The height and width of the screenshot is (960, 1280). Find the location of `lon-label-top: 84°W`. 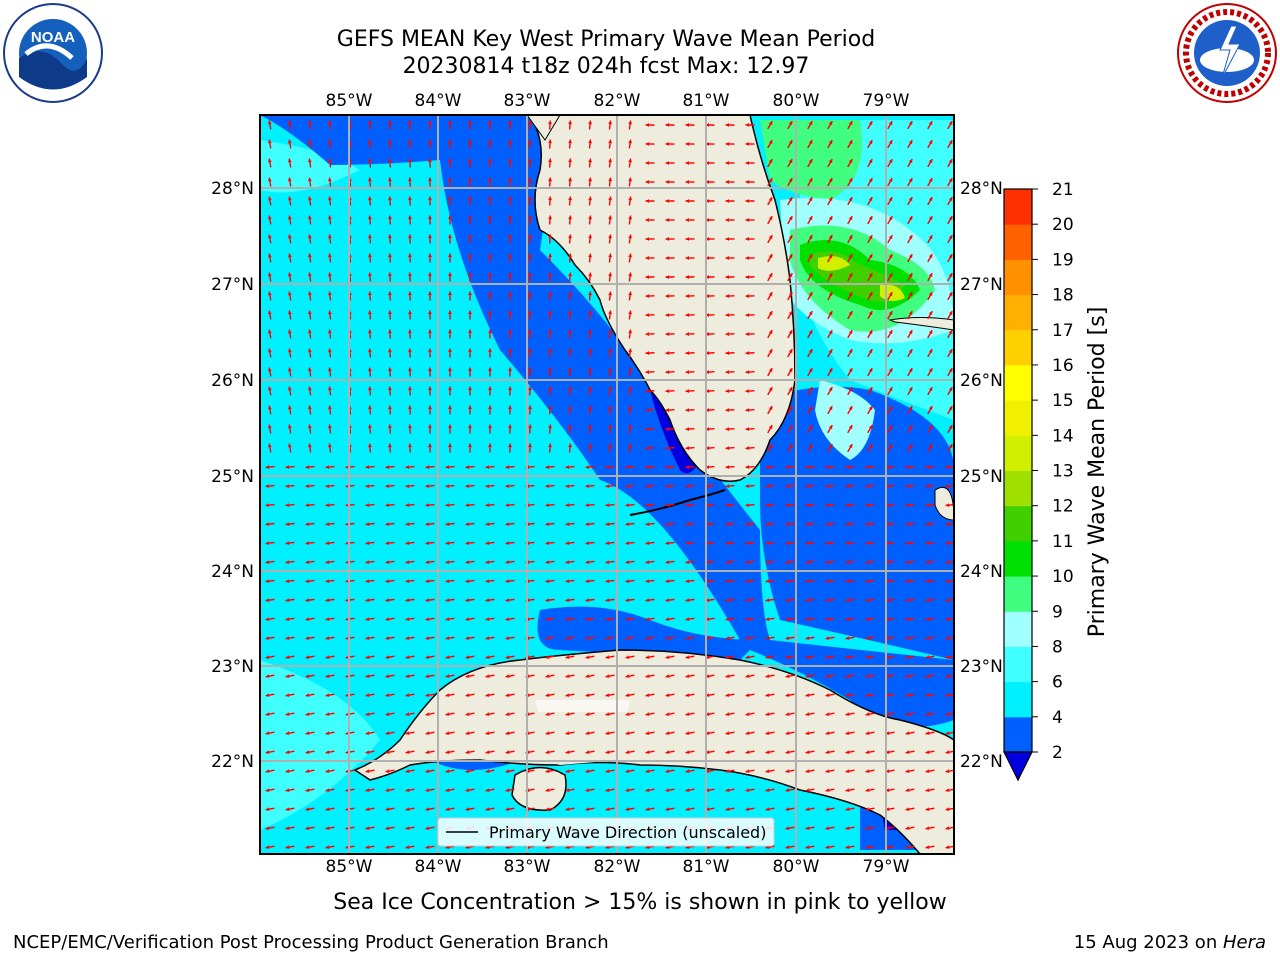

lon-label-top: 84°W is located at coordinates (438, 101).